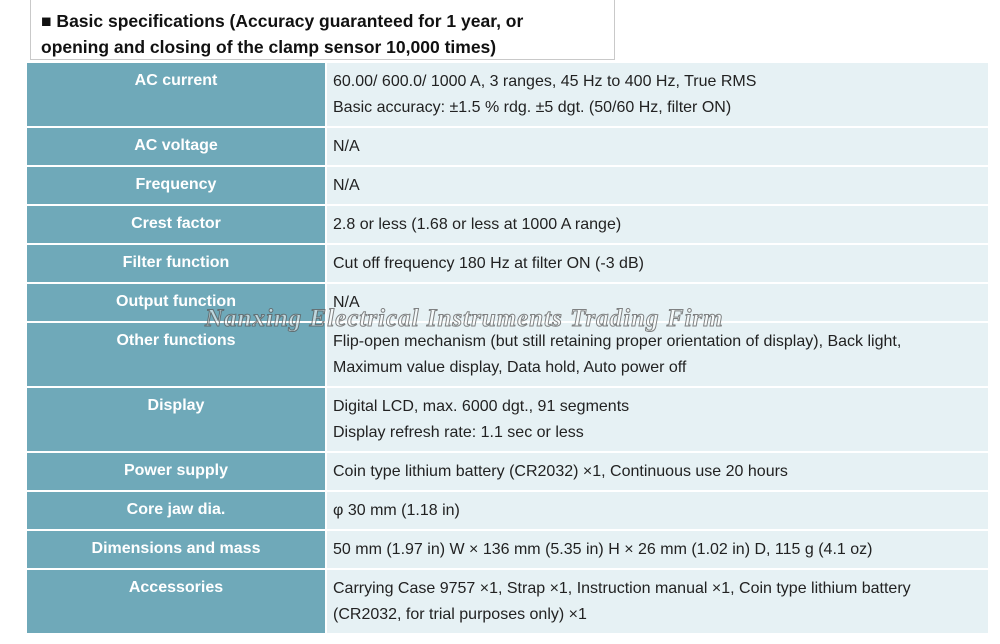 This screenshot has height=644, width=1000. What do you see at coordinates (177, 354) in the screenshot?
I see `row-label: Other functions` at bounding box center [177, 354].